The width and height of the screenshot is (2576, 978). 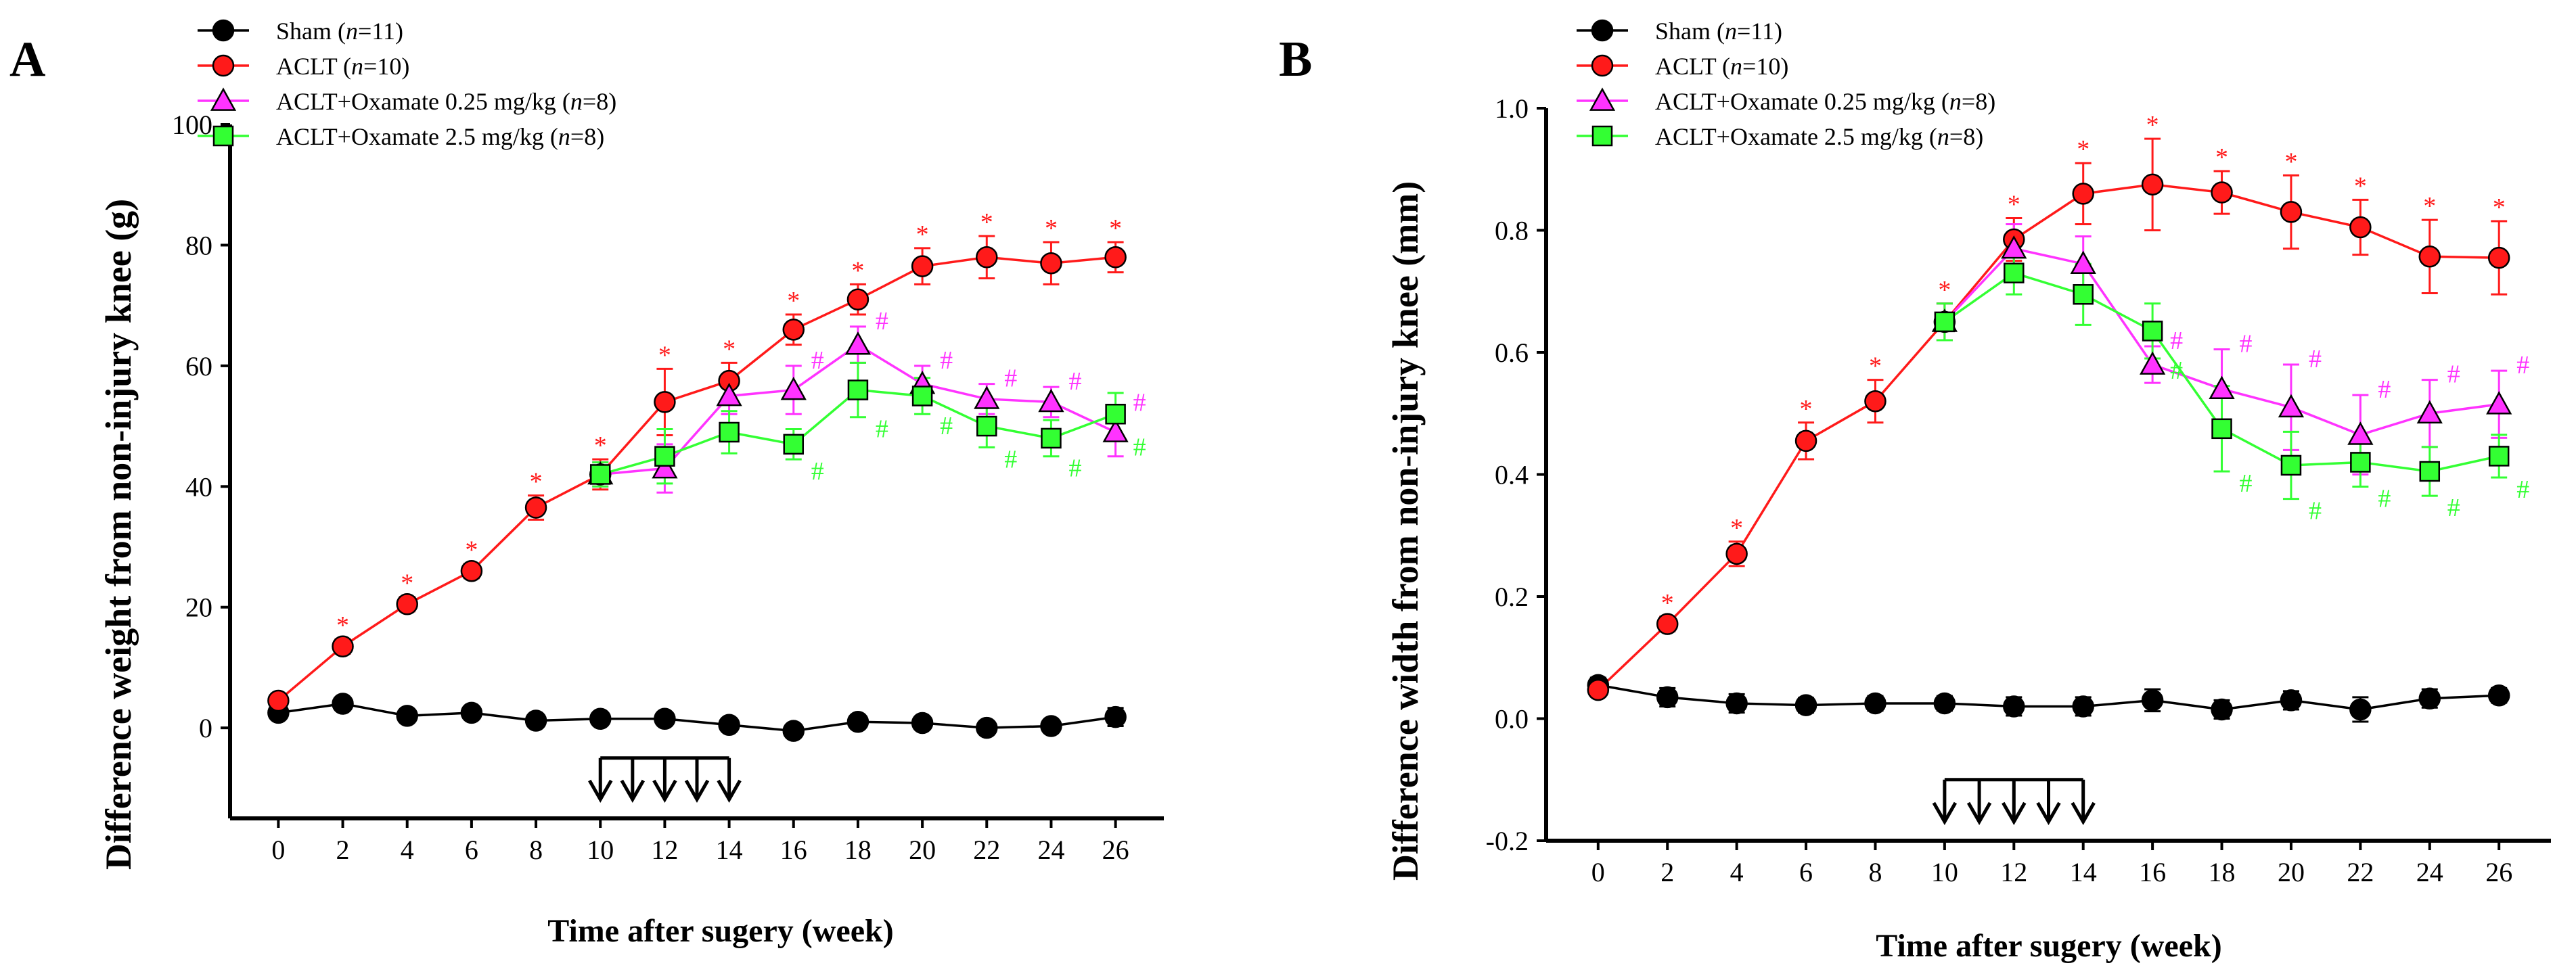 What do you see at coordinates (2291, 872) in the screenshot?
I see `panel-b-x-tick-label: 20` at bounding box center [2291, 872].